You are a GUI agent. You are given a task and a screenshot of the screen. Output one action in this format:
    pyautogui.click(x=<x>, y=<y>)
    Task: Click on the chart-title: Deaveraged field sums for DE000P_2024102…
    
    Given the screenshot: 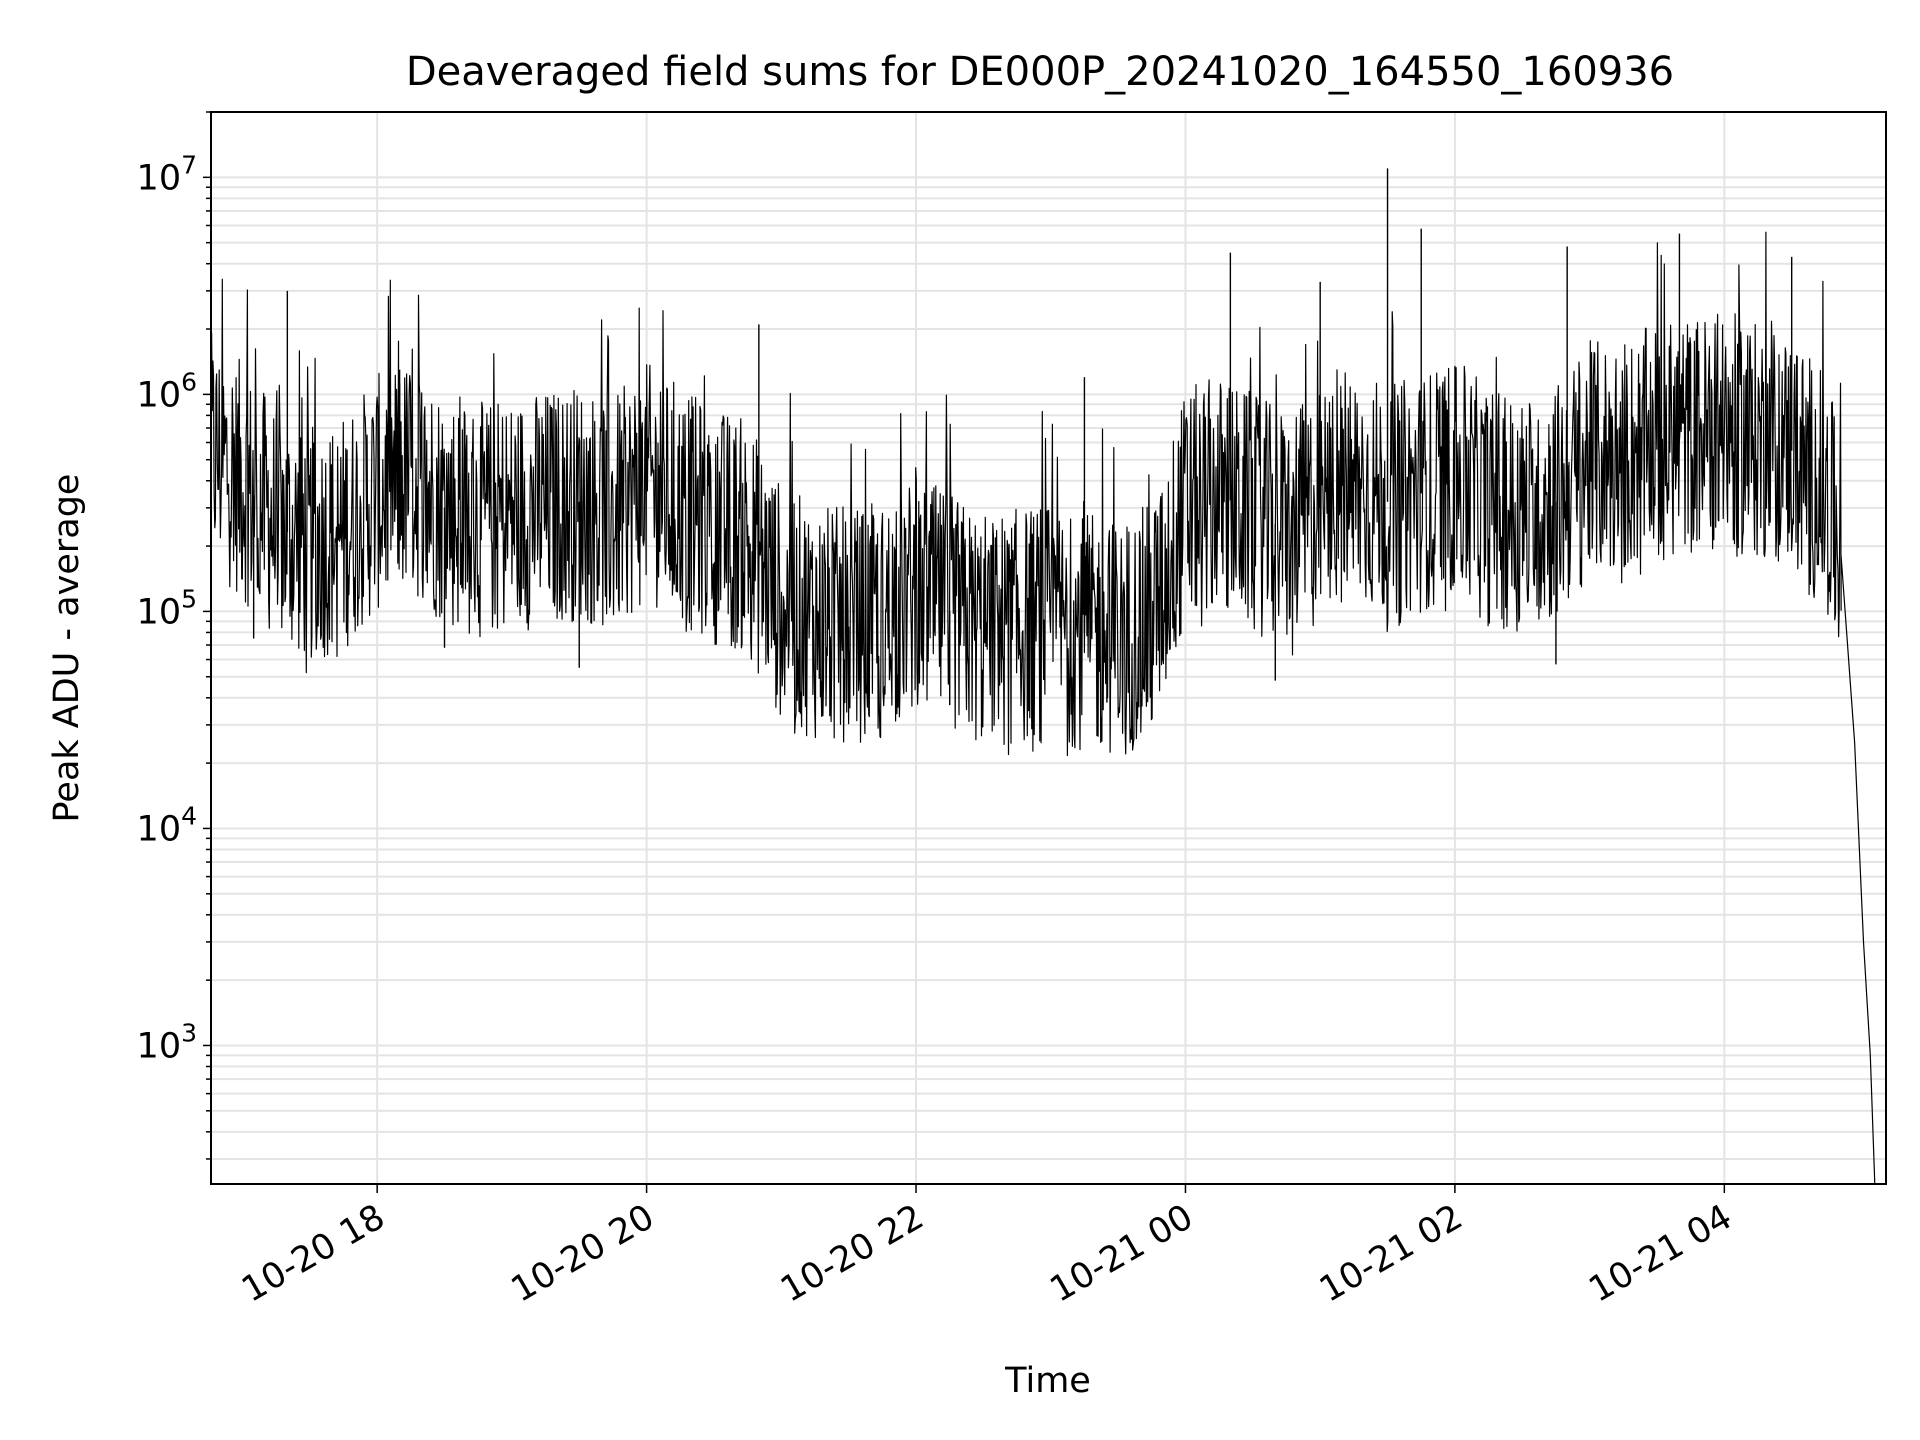 What is the action you would take?
    pyautogui.click(x=1040, y=72)
    